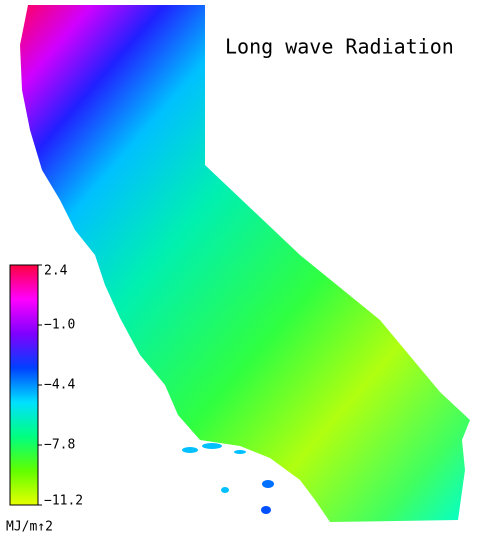 This screenshot has height=550, width=500. I want to click on colorbar, so click(24, 385).